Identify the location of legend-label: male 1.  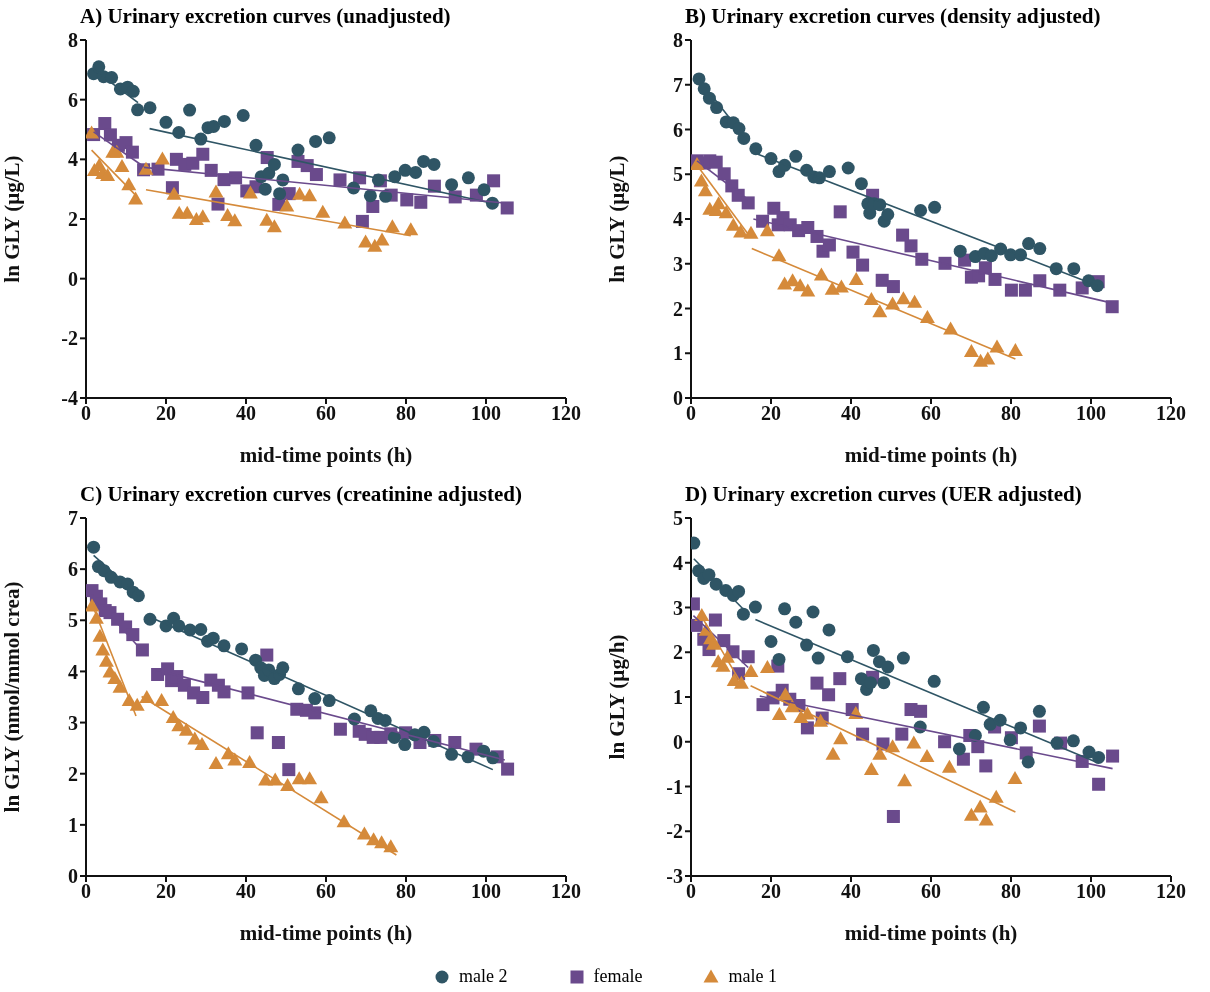
(752, 976).